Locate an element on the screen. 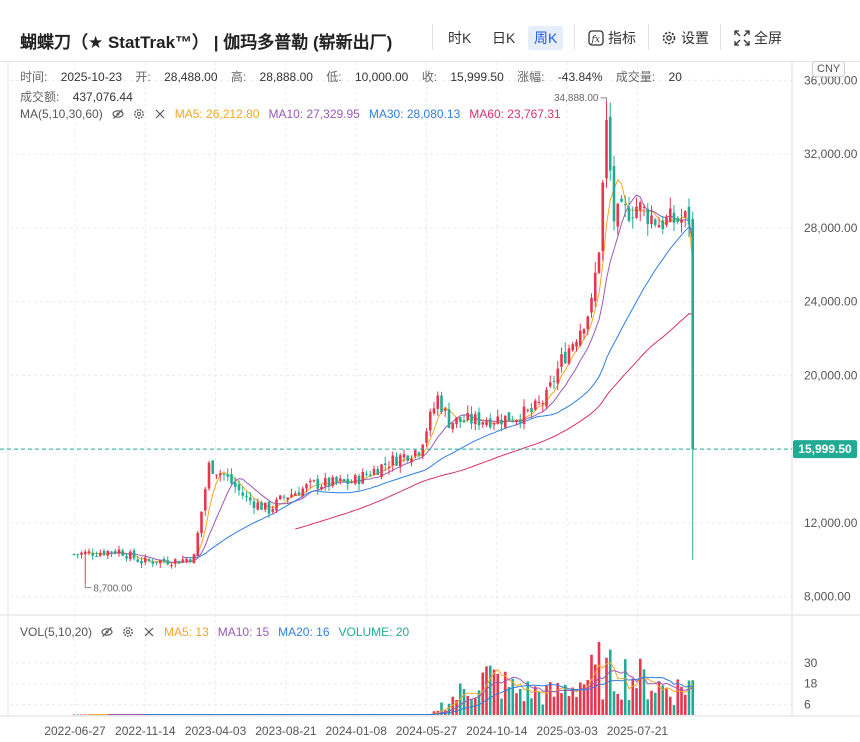 The height and width of the screenshot is (742, 860). indicator-button: fx 指标 is located at coordinates (612, 38).